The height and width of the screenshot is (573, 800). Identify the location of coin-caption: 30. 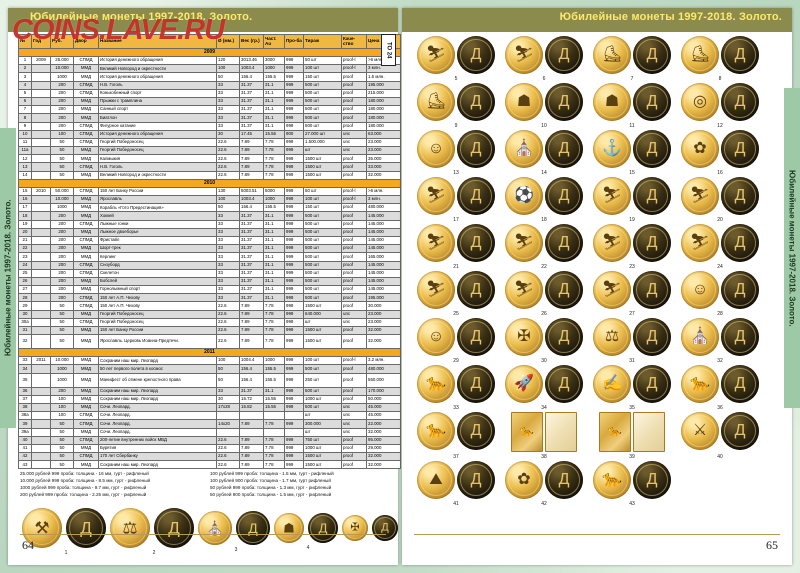
(544, 361).